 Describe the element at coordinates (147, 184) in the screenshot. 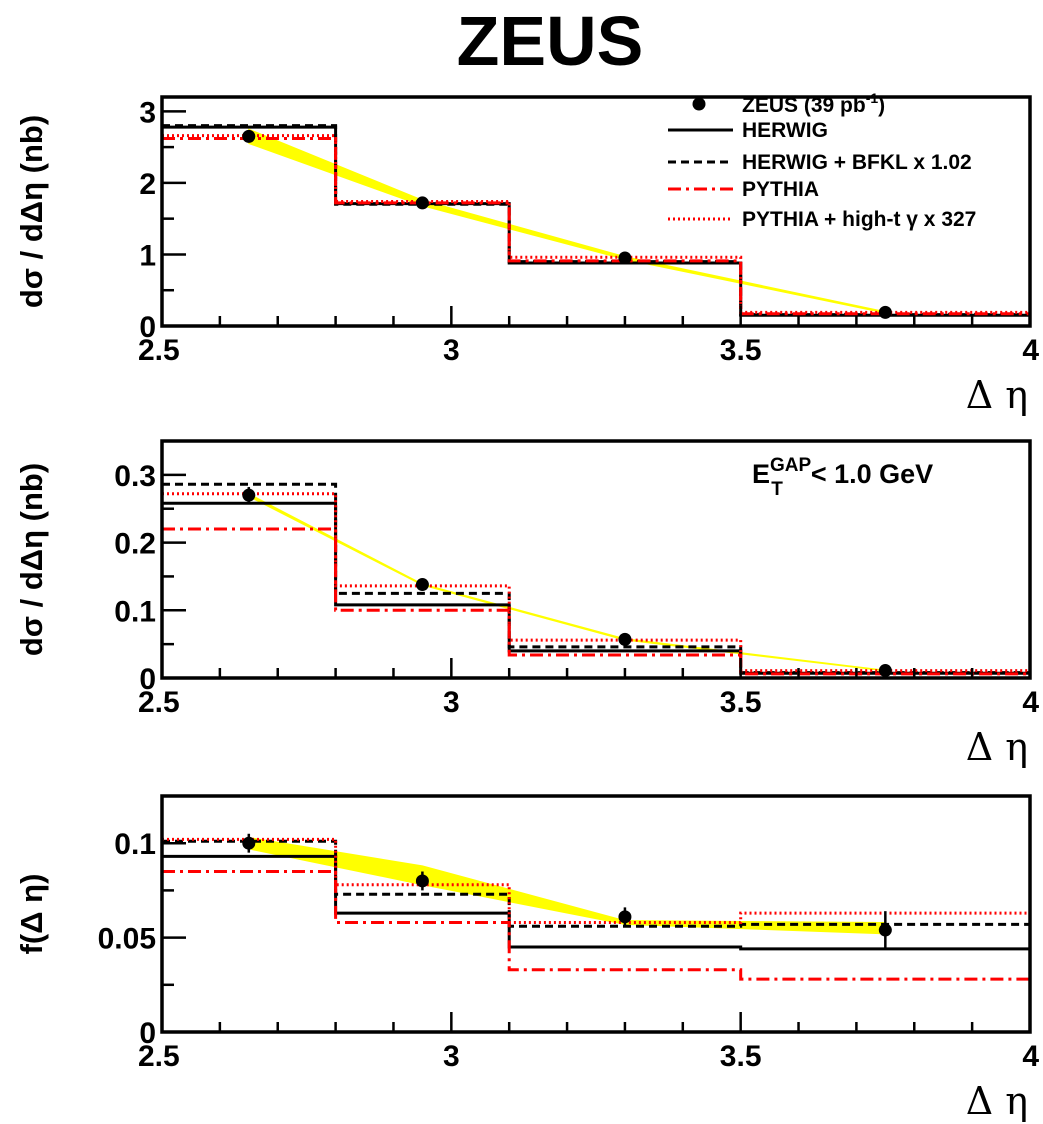

I see `y-tick-label: 2` at that location.